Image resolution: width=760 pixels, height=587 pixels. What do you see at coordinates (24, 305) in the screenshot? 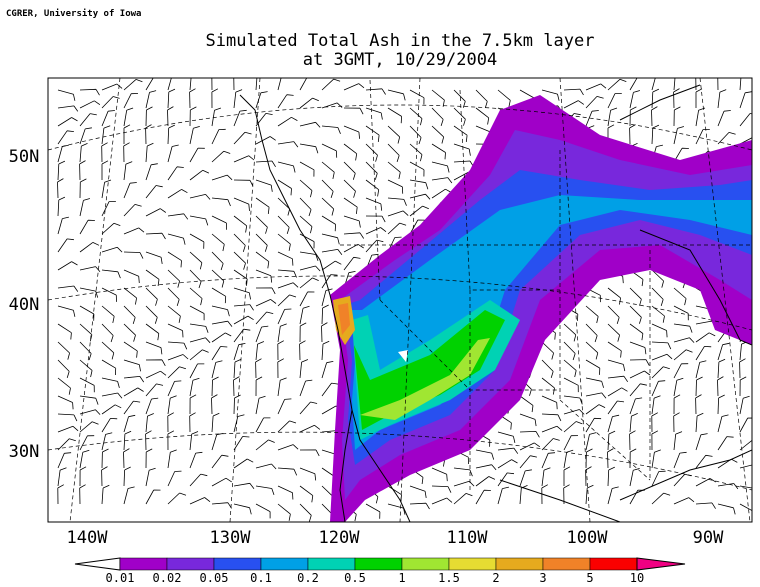
I see `lat-label: 40N` at bounding box center [24, 305].